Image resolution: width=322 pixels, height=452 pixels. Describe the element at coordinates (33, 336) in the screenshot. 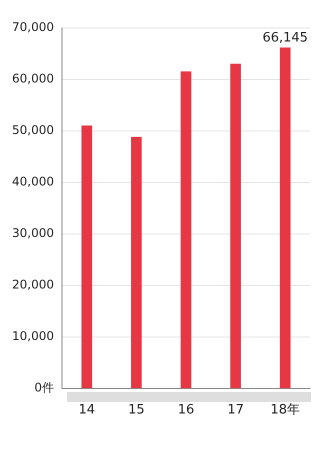

I see `y-tick-label: 10,000` at that location.